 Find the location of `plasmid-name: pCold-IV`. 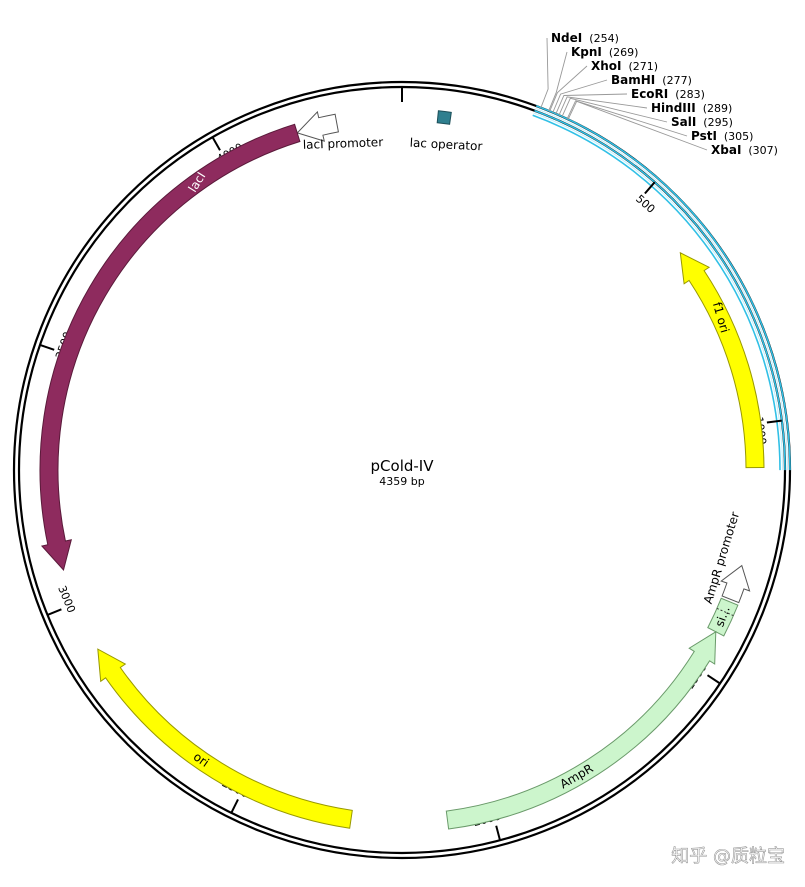

plasmid-name: pCold-IV is located at coordinates (403, 466).